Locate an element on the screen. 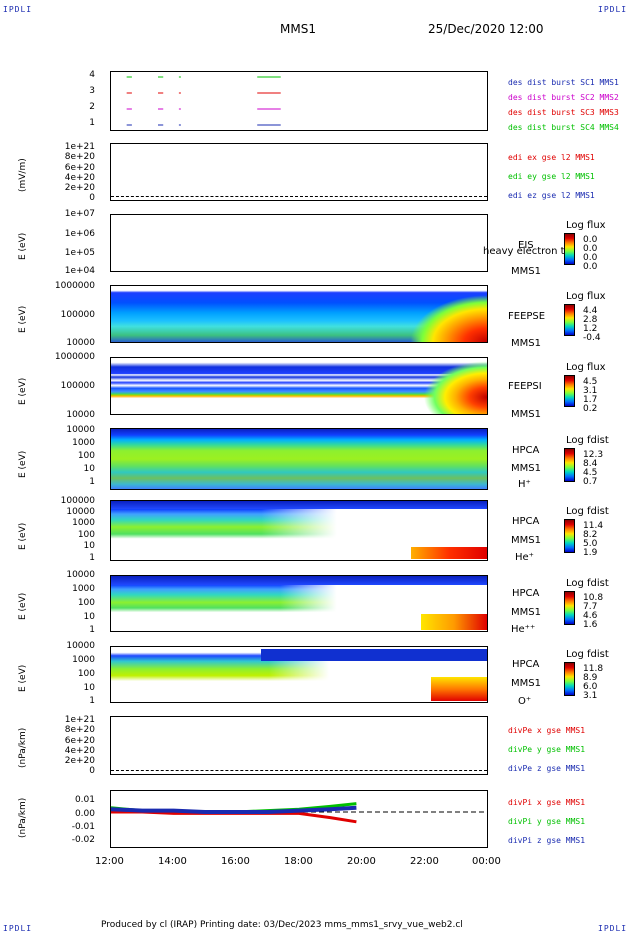 The width and height of the screenshot is (630, 934). p4-instrument: FEEPSE is located at coordinates (527, 316).